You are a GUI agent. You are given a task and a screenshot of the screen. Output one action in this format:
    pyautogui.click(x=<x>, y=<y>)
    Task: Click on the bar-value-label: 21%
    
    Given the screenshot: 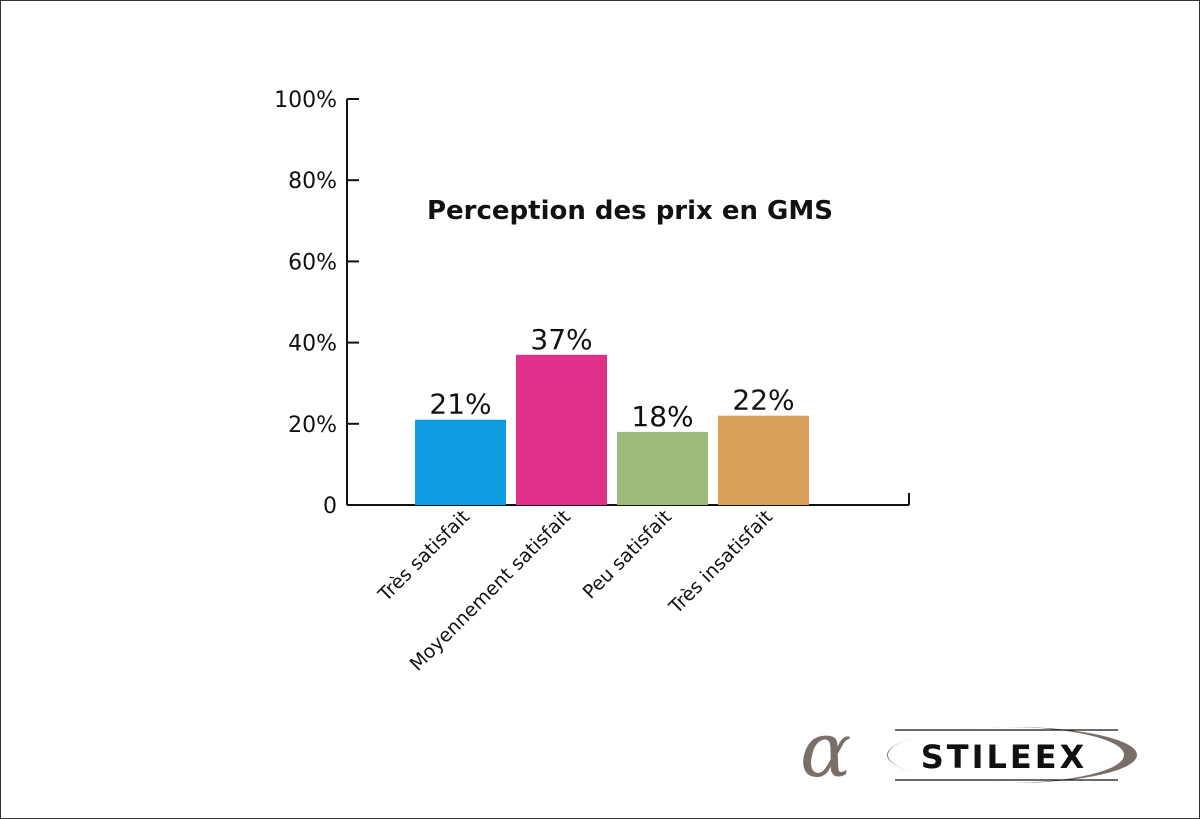 What is the action you would take?
    pyautogui.click(x=460, y=404)
    